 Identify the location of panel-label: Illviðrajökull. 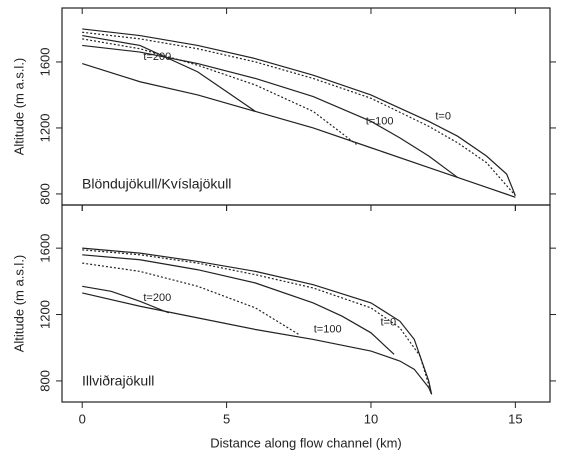
(118, 381).